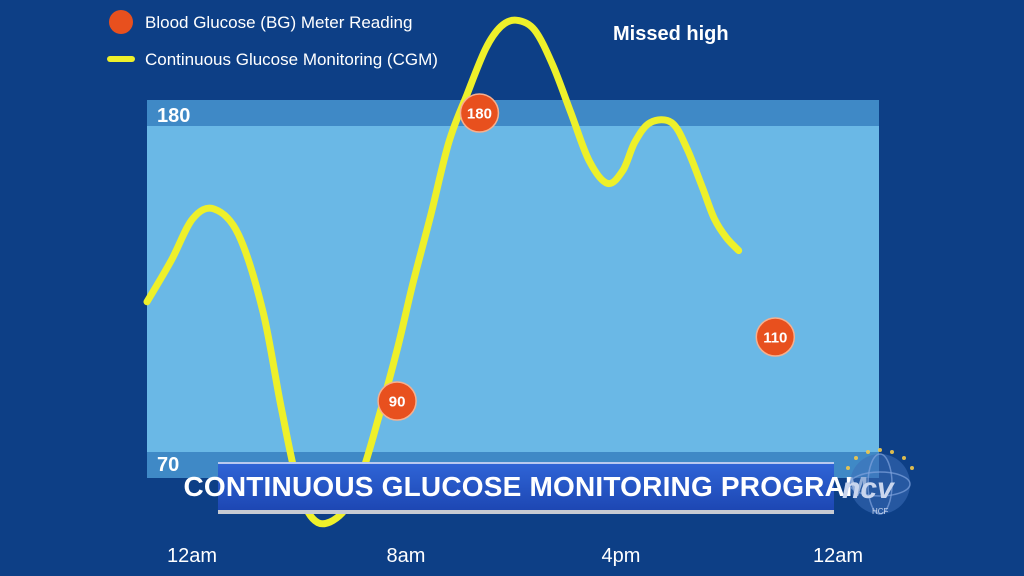 The image size is (1024, 576). What do you see at coordinates (291, 59) in the screenshot?
I see `legend-cgm-label: Continuous Glucose Monitoring (CGM)` at bounding box center [291, 59].